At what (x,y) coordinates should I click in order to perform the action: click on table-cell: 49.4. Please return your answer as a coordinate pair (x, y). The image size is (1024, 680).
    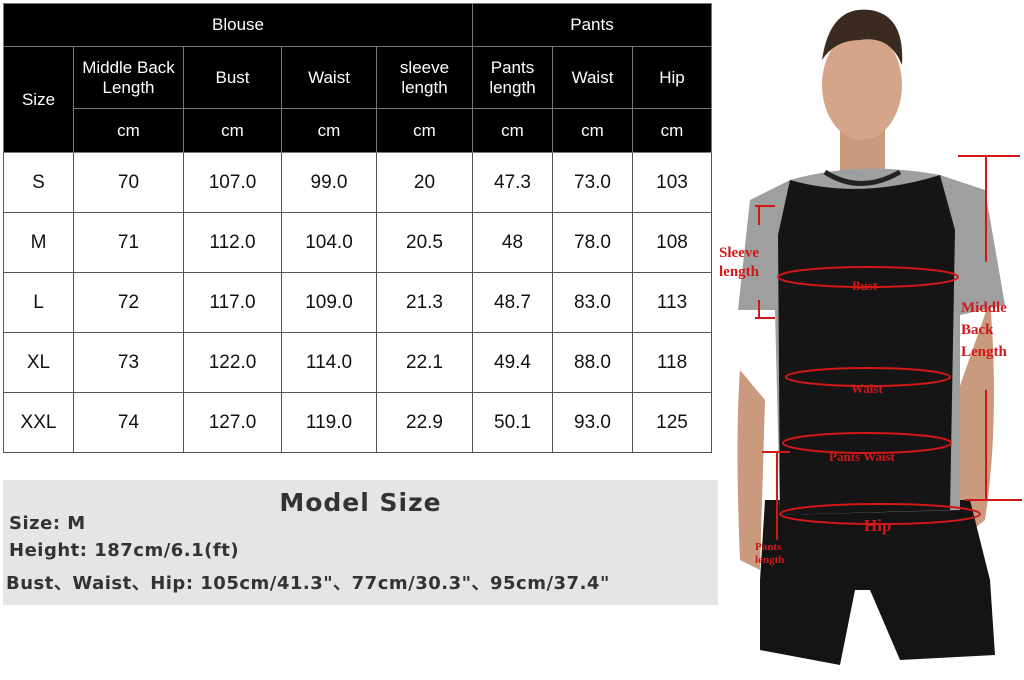
    Looking at the image, I should click on (512, 362).